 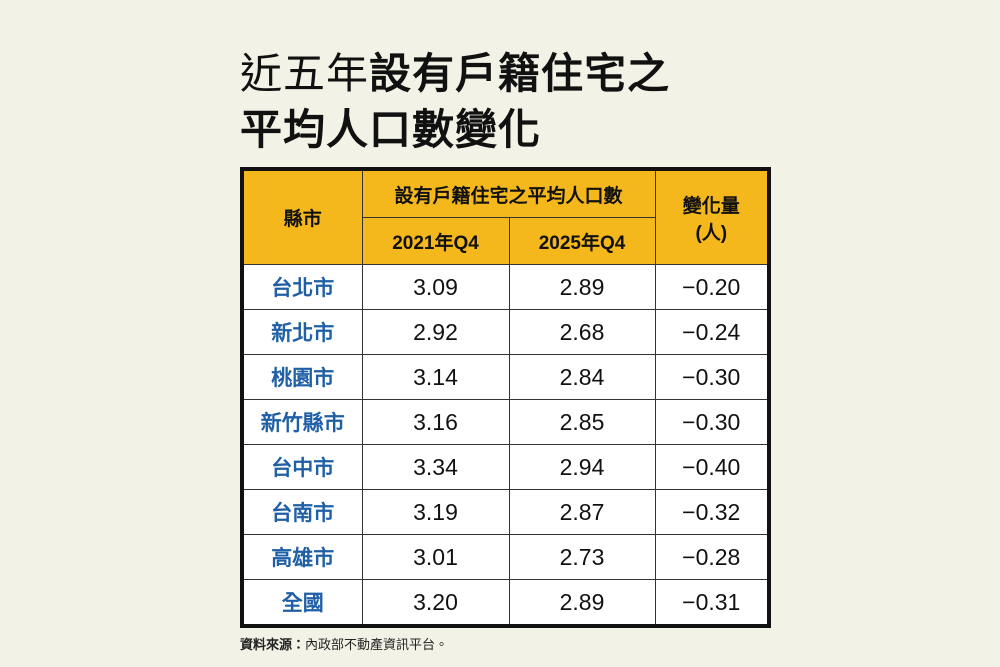 What do you see at coordinates (302, 332) in the screenshot?
I see `city-cell: 新北市` at bounding box center [302, 332].